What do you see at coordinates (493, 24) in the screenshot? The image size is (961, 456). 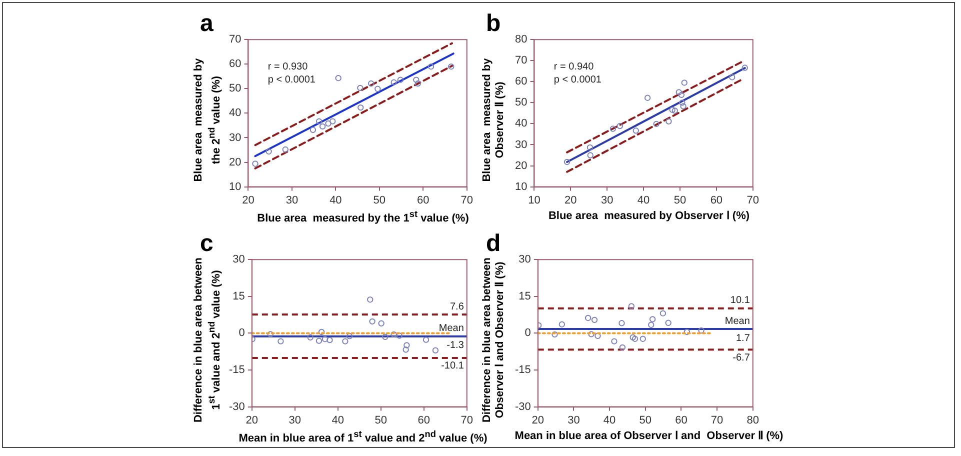 I see `chart-title: b` at bounding box center [493, 24].